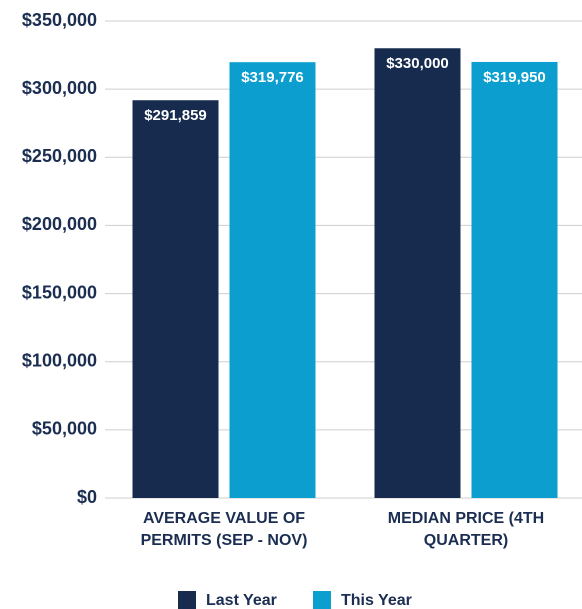  What do you see at coordinates (224, 529) in the screenshot?
I see `x-tick-label: AVERAGE VALUE OF PERMITS (SEP - NOV)` at bounding box center [224, 529].